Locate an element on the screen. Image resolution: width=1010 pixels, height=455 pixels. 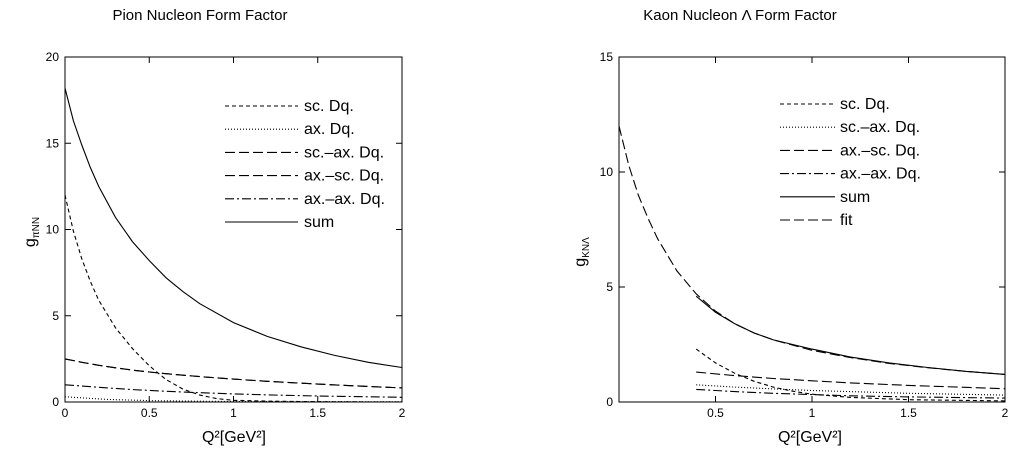
x-tick-label: 0 is located at coordinates (65, 413).